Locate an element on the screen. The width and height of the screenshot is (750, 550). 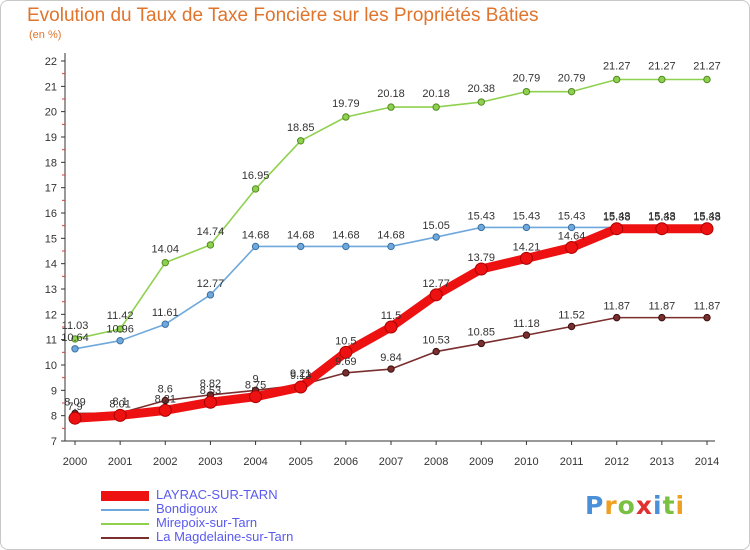
legend-item: Mirepoix-sur-Tarn is located at coordinates (179, 523).